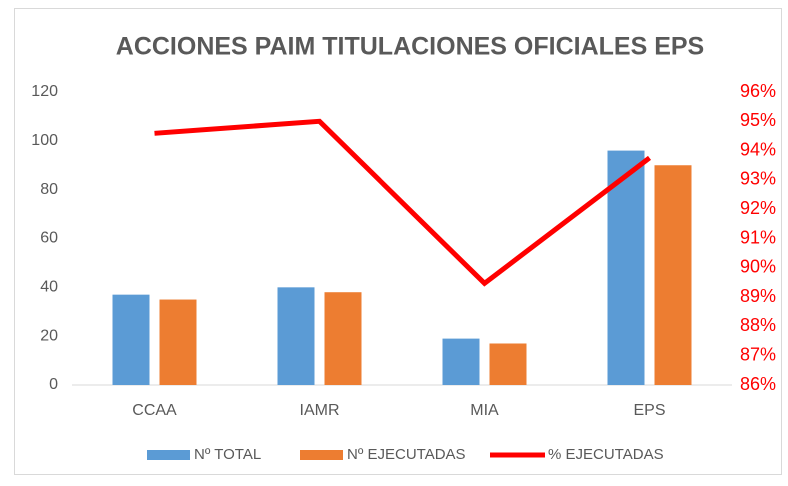 This screenshot has height=486, width=788. What do you see at coordinates (410, 47) in the screenshot?
I see `chart-title: ACCIONES PAIM TITULACIONES OFICIALES EPS` at bounding box center [410, 47].